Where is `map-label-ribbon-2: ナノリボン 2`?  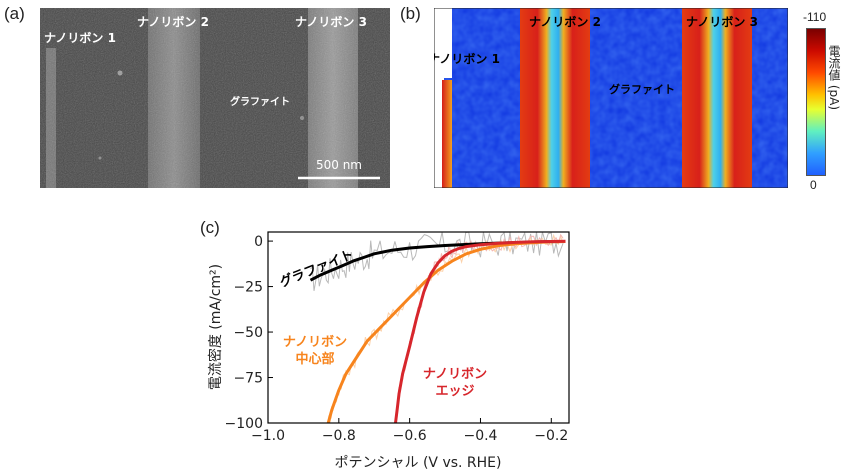
map-label-ribbon-2: ナノリボン 2 is located at coordinates (565, 21).